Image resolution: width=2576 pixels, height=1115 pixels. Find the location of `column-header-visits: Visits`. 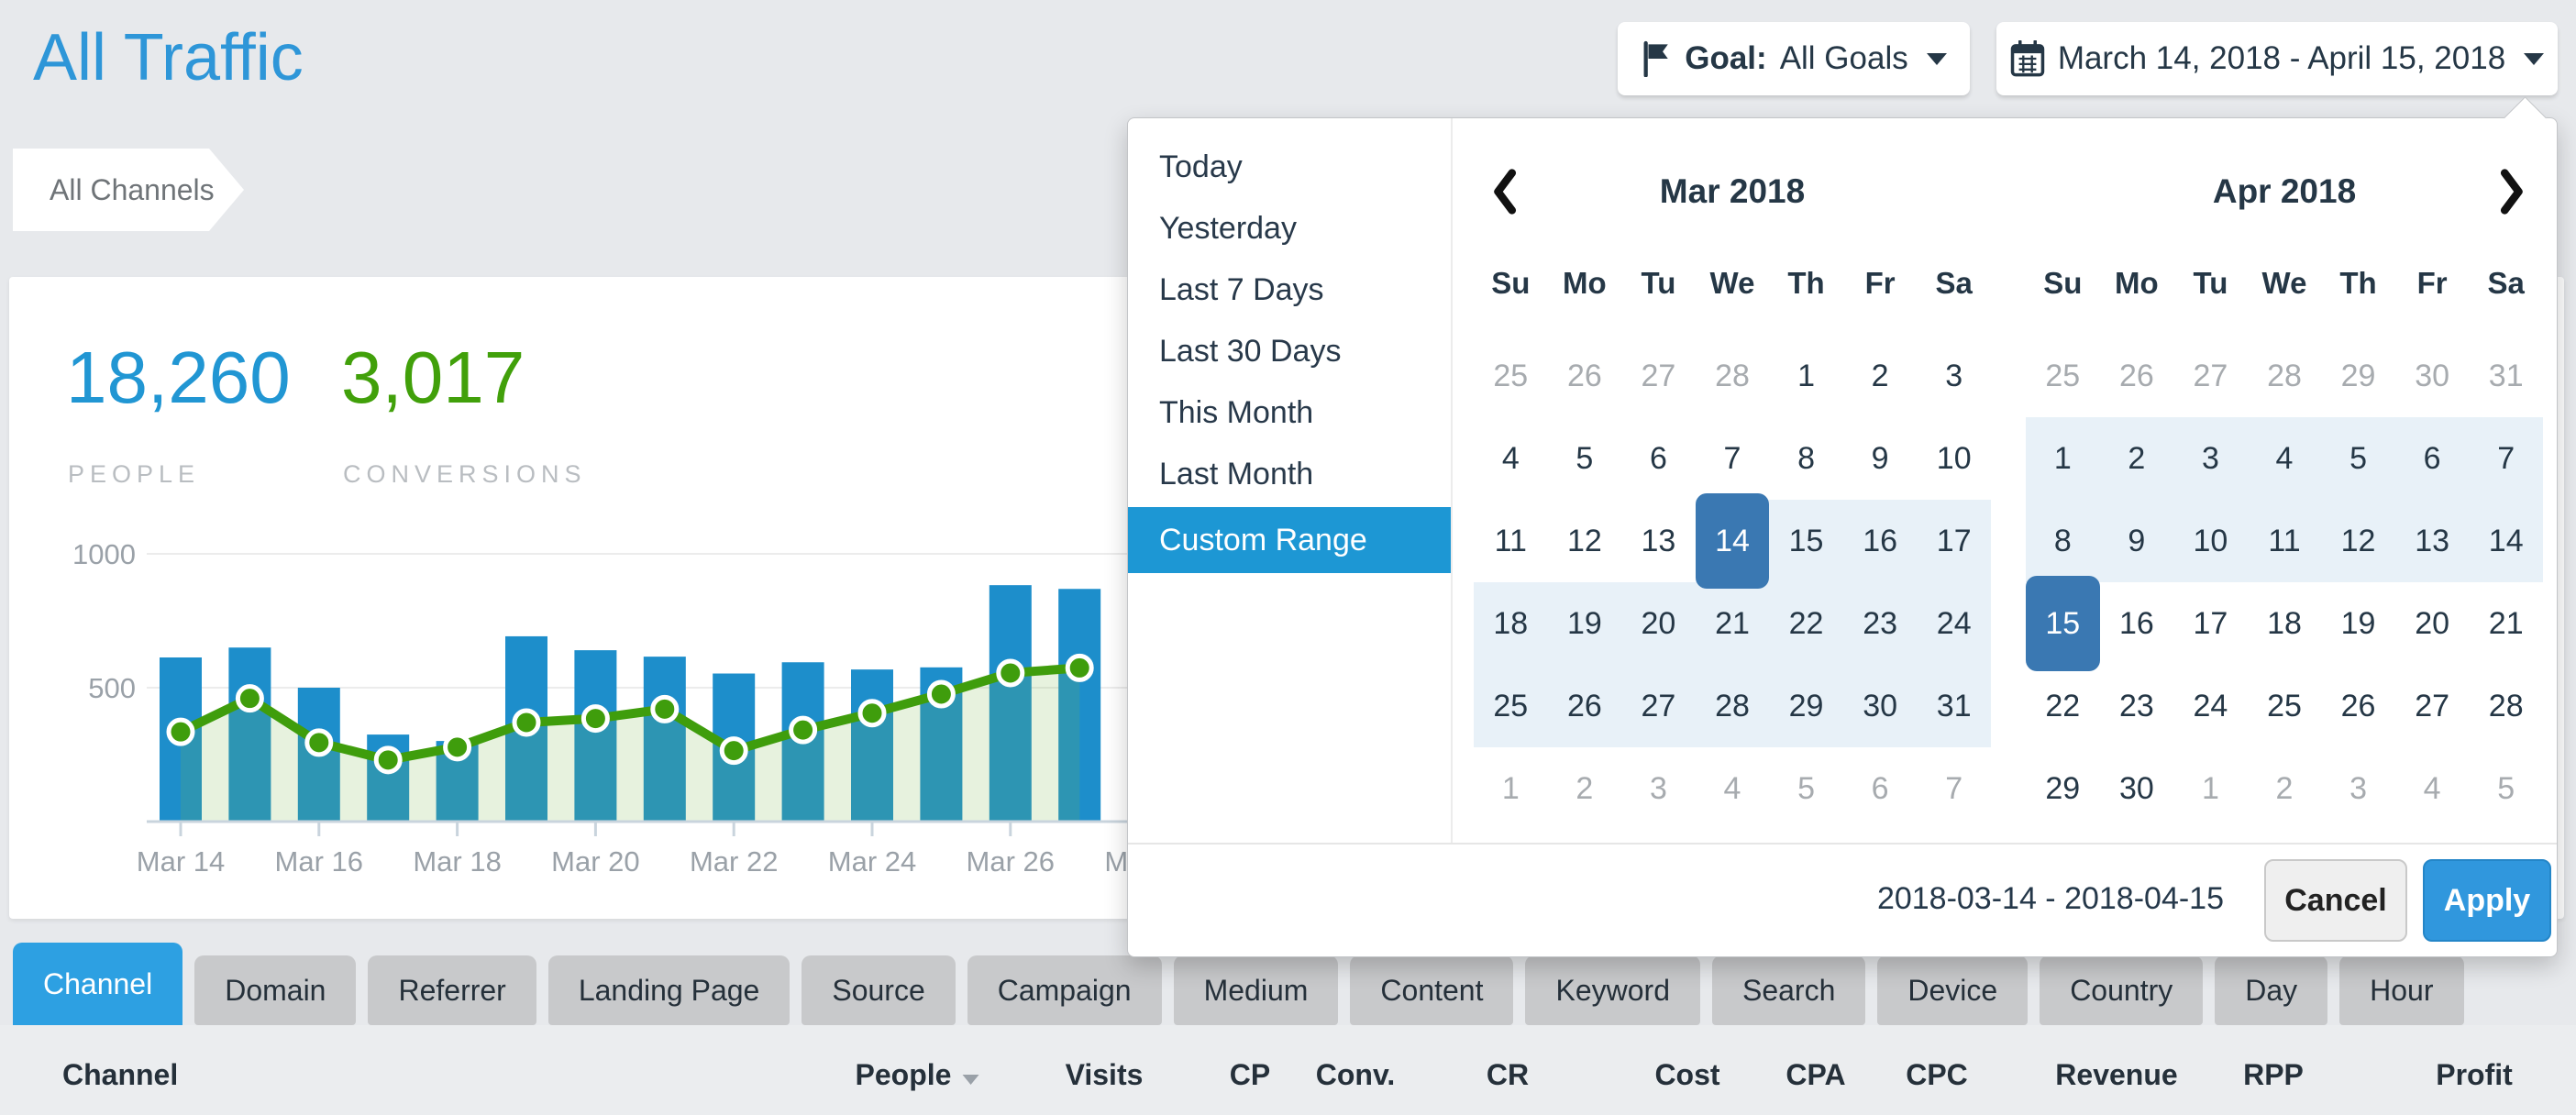

column-header-visits: Visits is located at coordinates (1104, 1074).